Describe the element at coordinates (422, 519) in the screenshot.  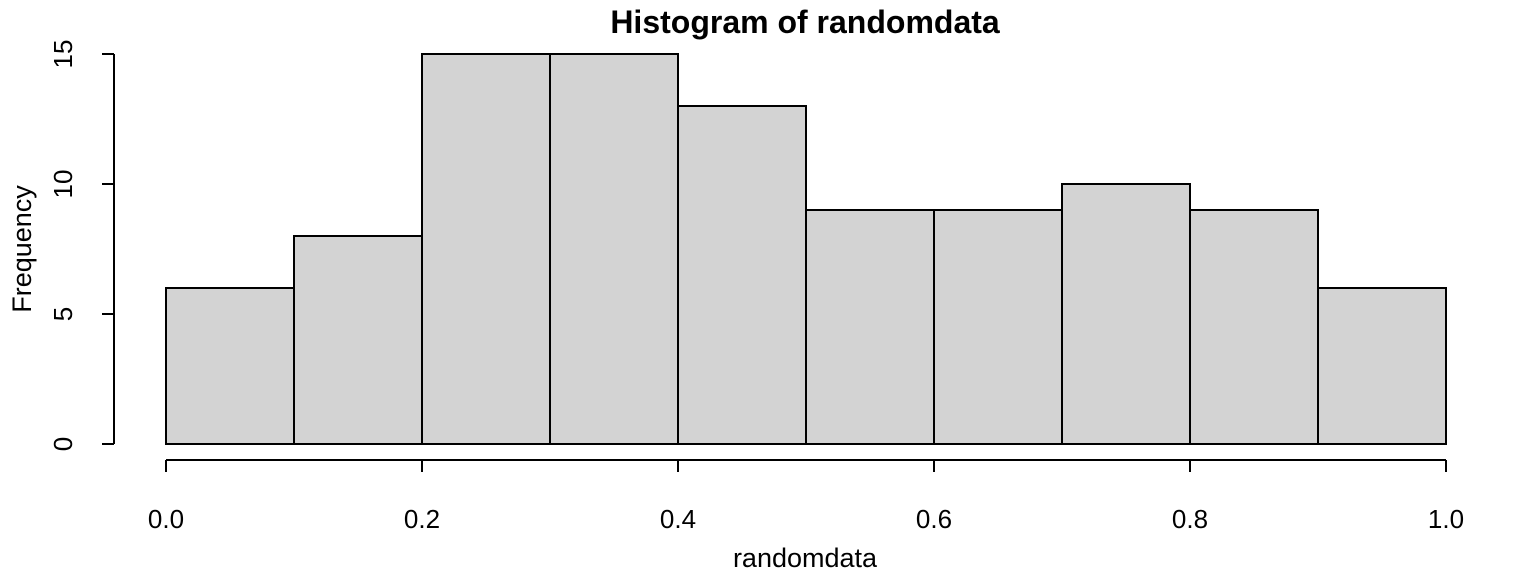
I see `x-tick-label: 0.2` at that location.